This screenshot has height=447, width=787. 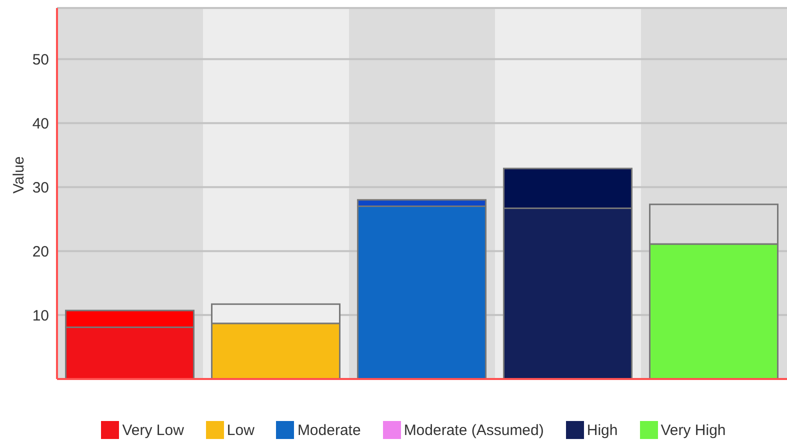 What do you see at coordinates (19, 175) in the screenshot?
I see `y-axis-title: Value` at bounding box center [19, 175].